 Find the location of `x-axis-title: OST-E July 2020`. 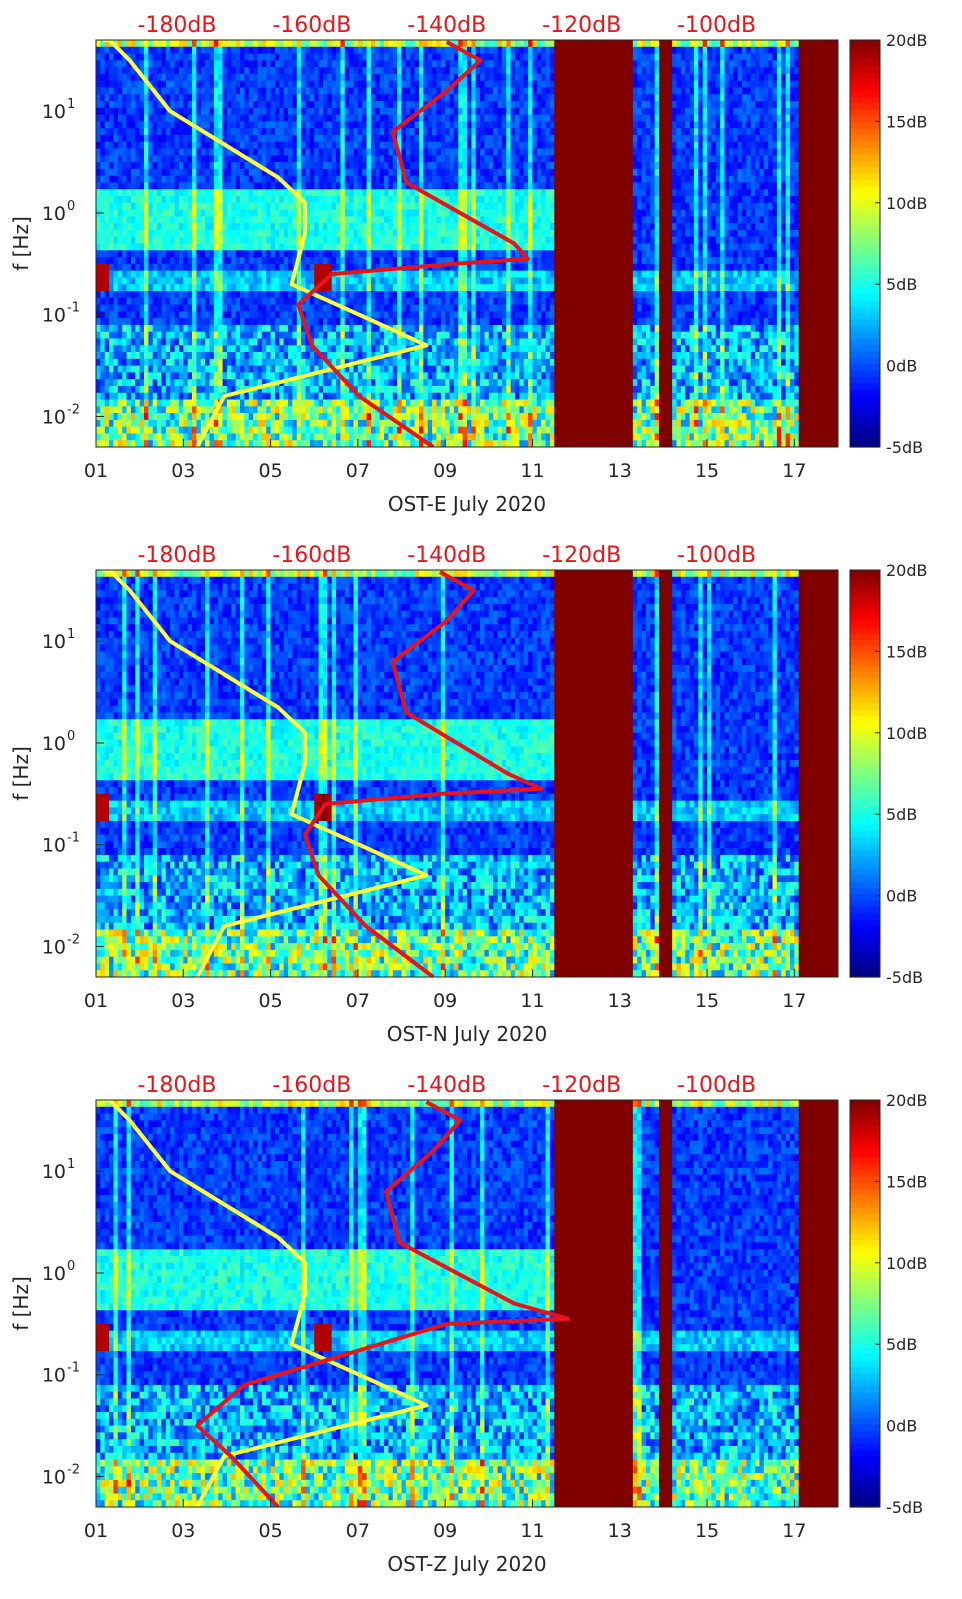

x-axis-title: OST-E July 2020 is located at coordinates (467, 504).